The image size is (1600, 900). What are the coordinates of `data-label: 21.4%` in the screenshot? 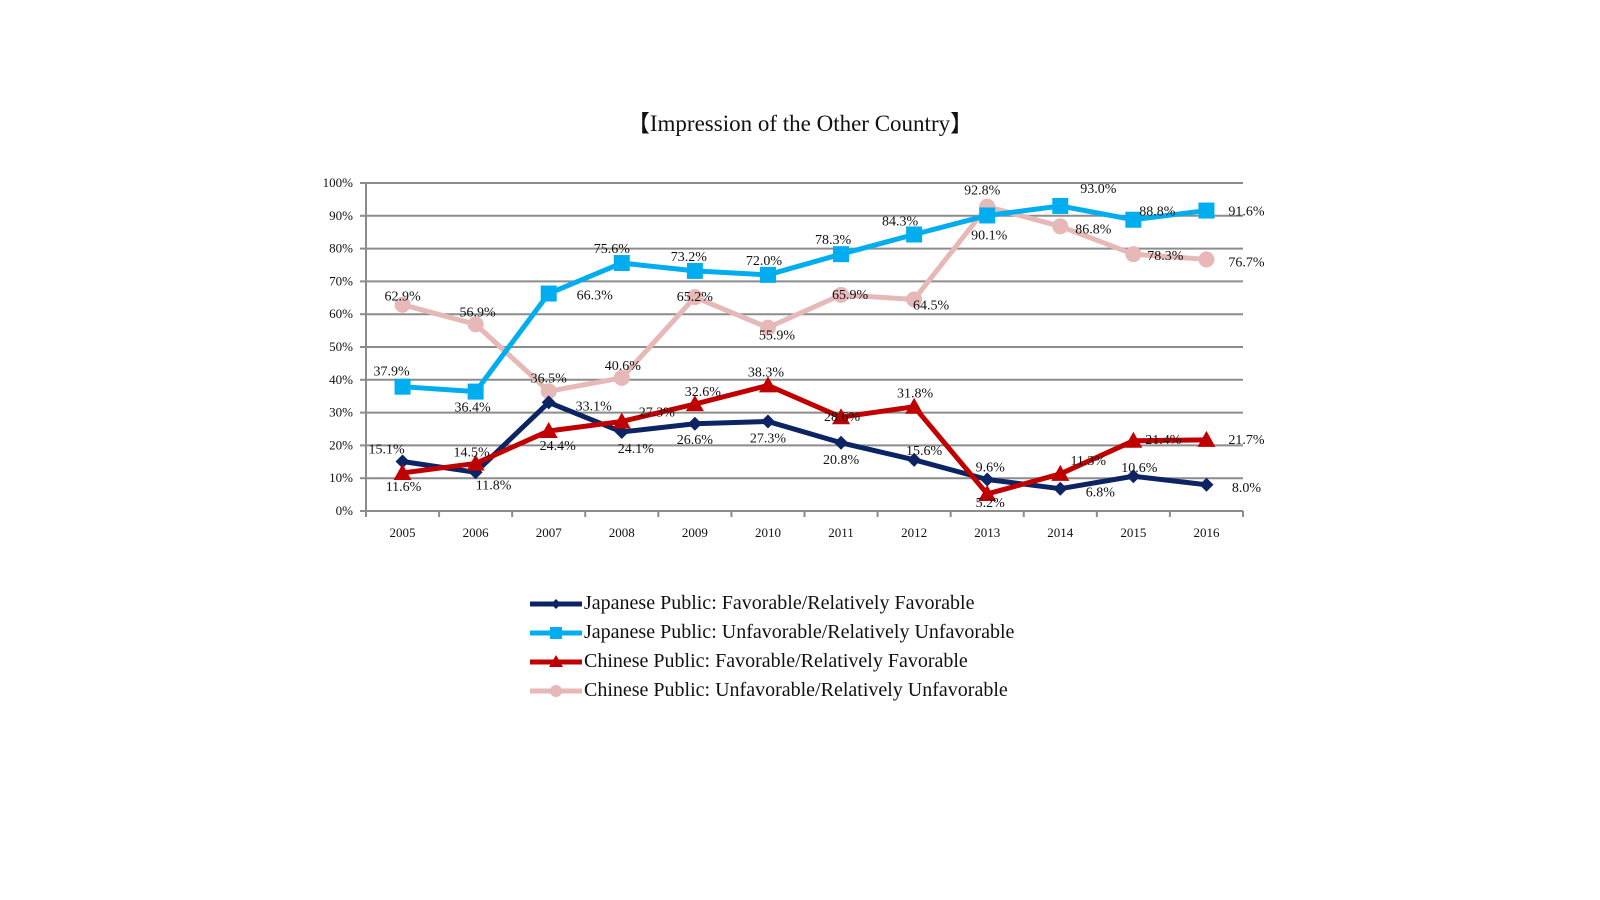 It's located at (1163, 440).